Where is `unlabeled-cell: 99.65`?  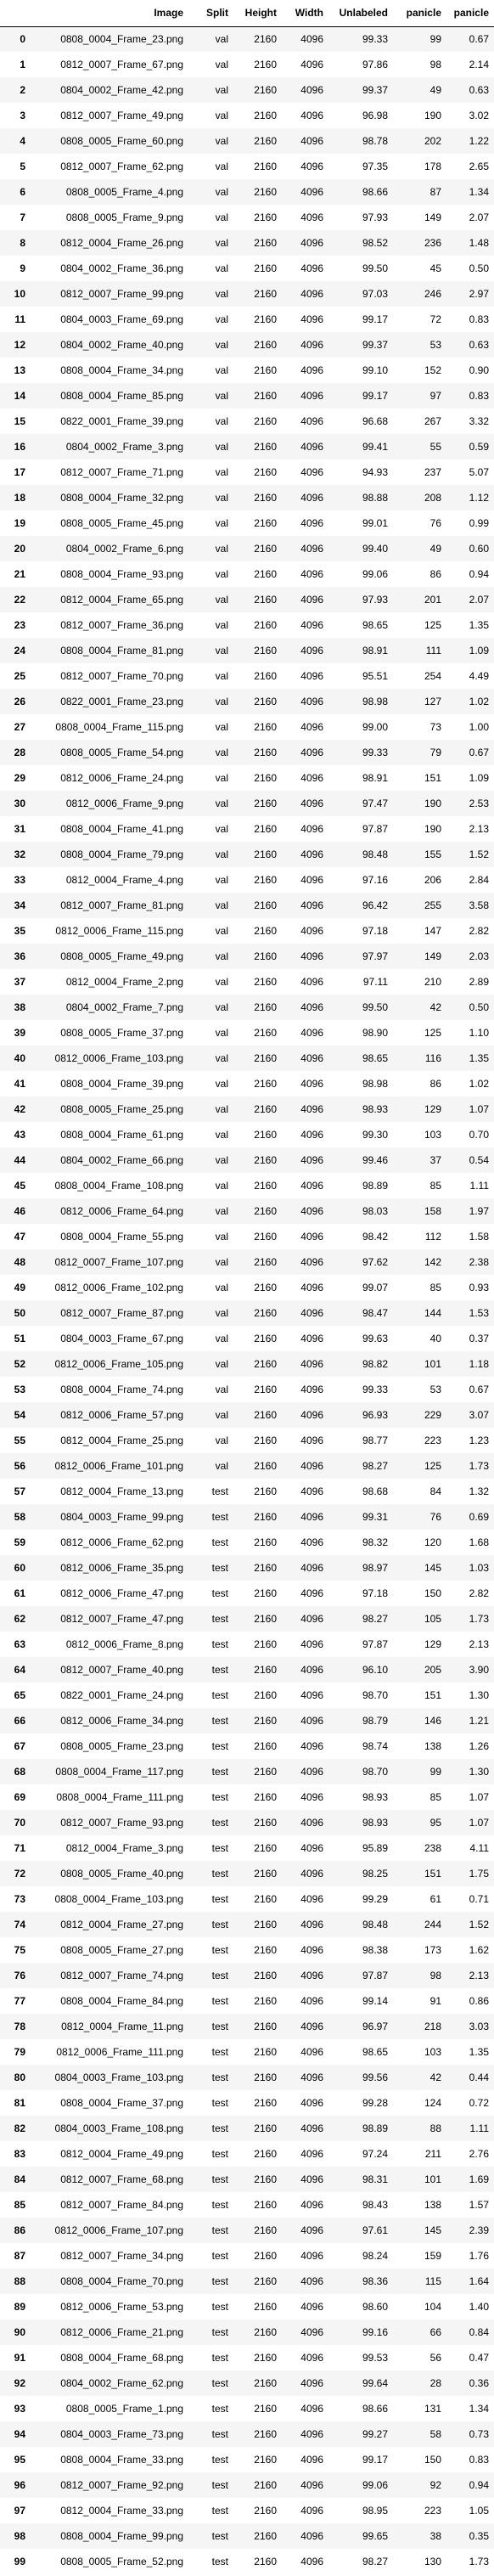 unlabeled-cell: 99.65 is located at coordinates (375, 2536).